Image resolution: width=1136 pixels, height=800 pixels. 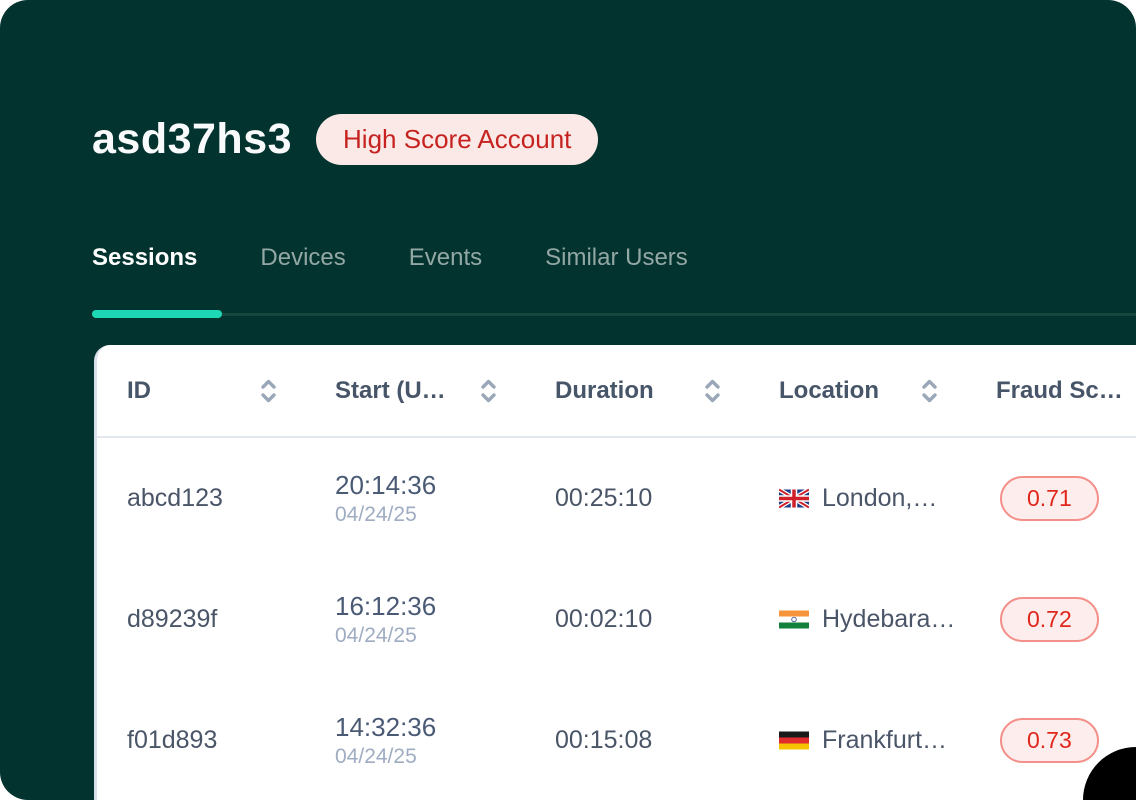 What do you see at coordinates (303, 257) in the screenshot?
I see `tab-devices: Devices` at bounding box center [303, 257].